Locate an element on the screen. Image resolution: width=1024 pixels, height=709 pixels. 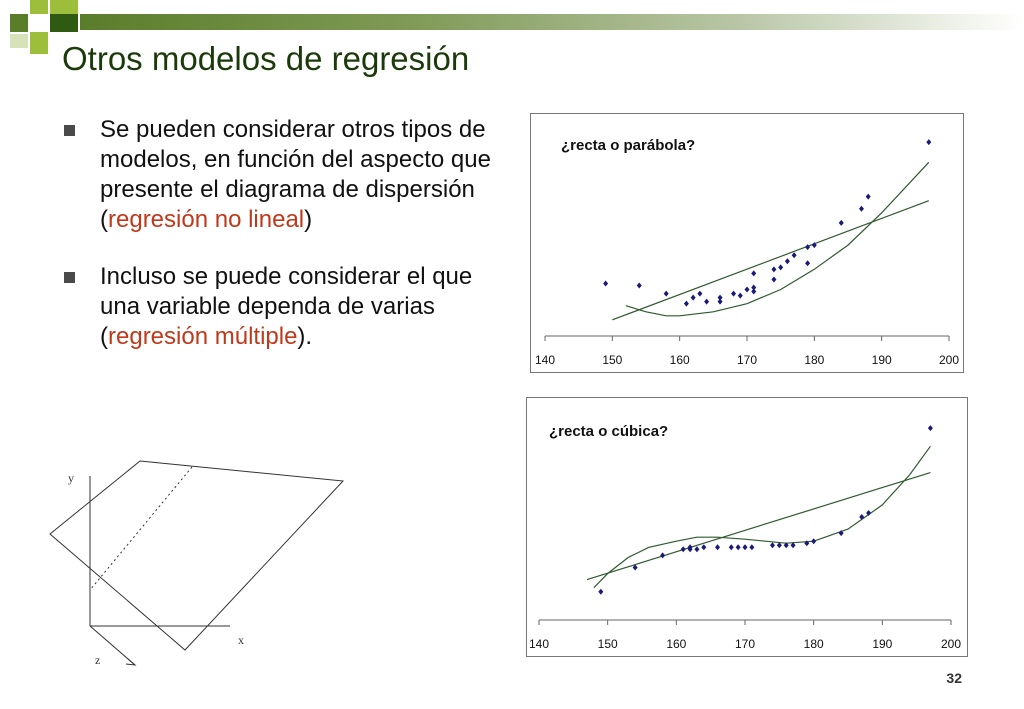
chart-title: ¿recta o parábola? is located at coordinates (628, 145).